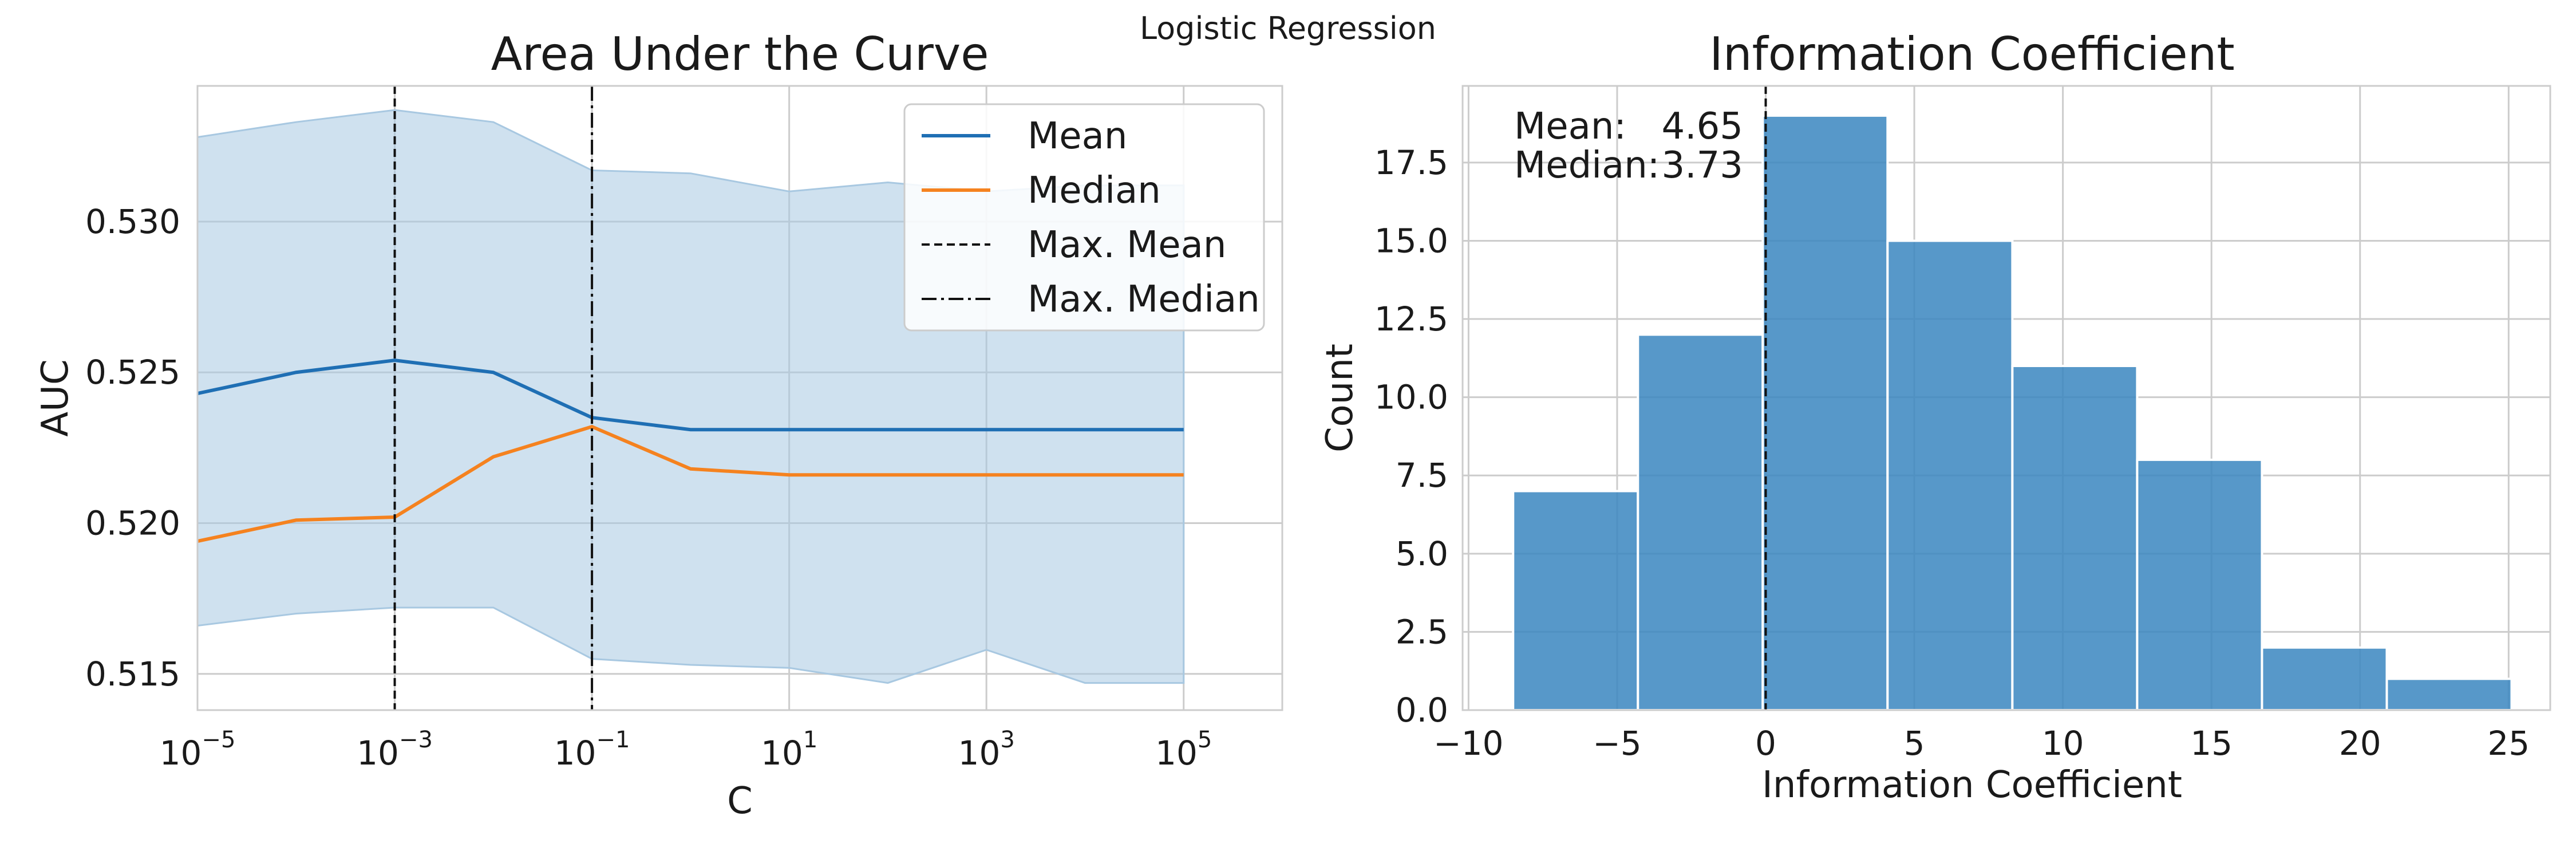  I want to click on y-tick-label: 0.0, so click(1422, 710).